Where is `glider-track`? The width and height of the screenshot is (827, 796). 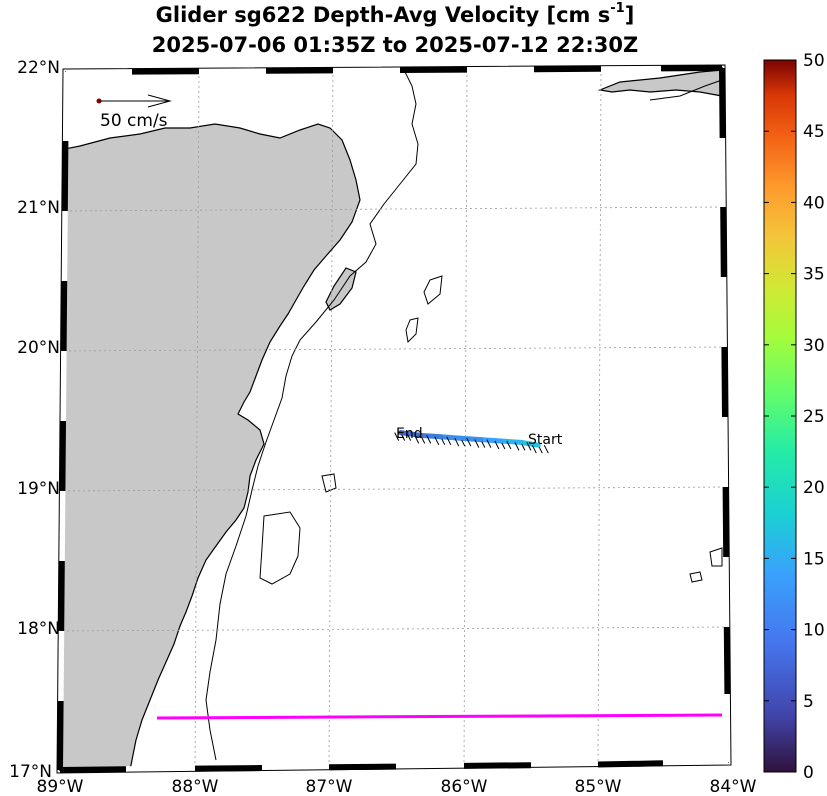
glider-track is located at coordinates (471, 442).